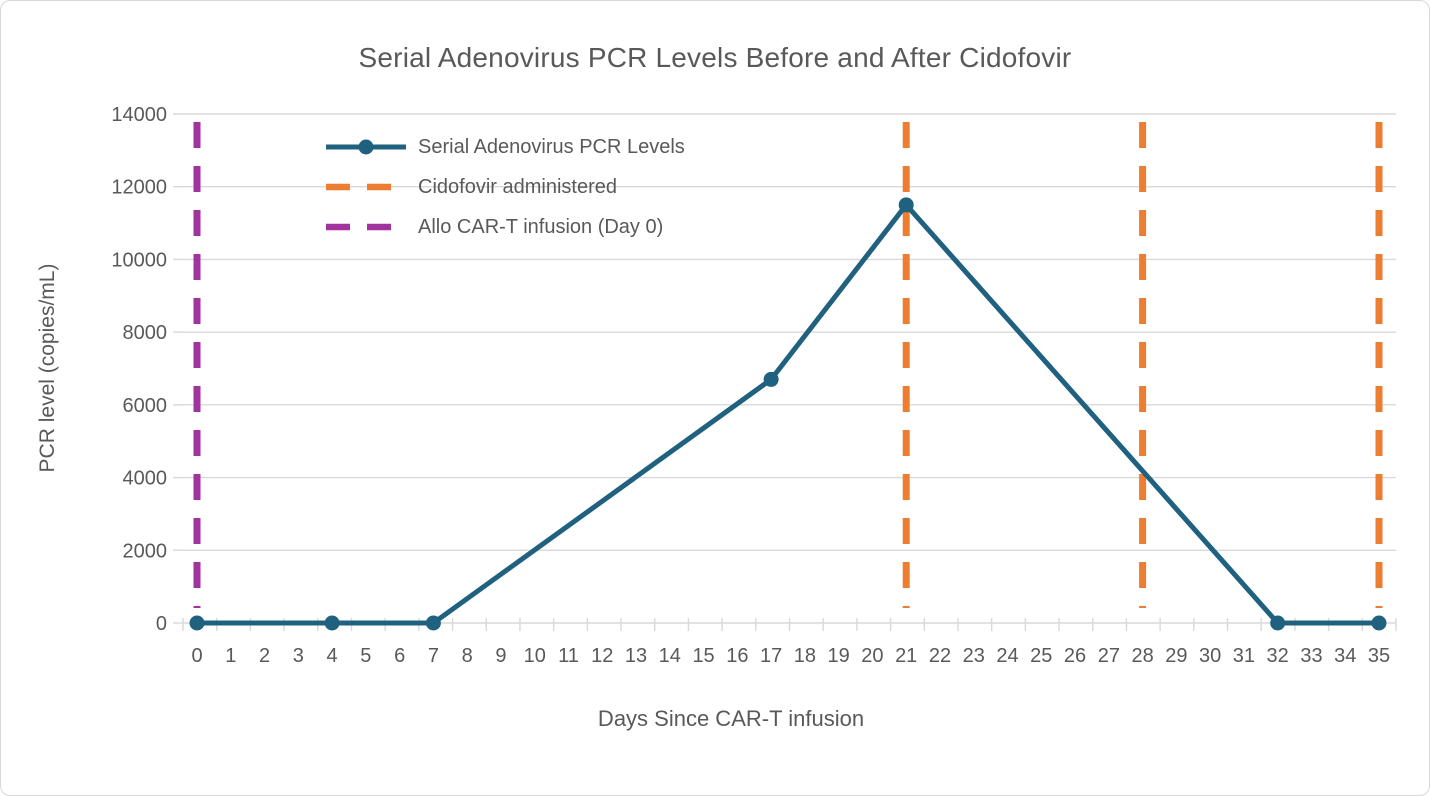  Describe the element at coordinates (1278, 656) in the screenshot. I see `x-tick-label: 32` at that location.